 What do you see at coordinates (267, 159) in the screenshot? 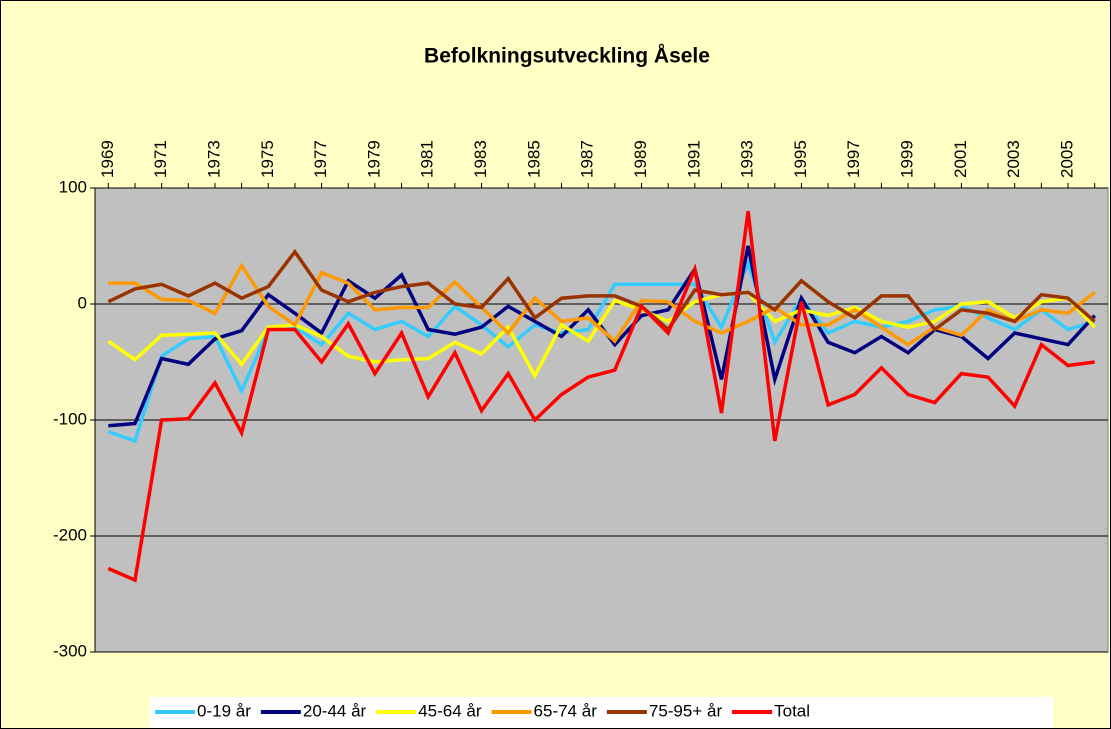
I see `x-tick-label: 1975` at bounding box center [267, 159].